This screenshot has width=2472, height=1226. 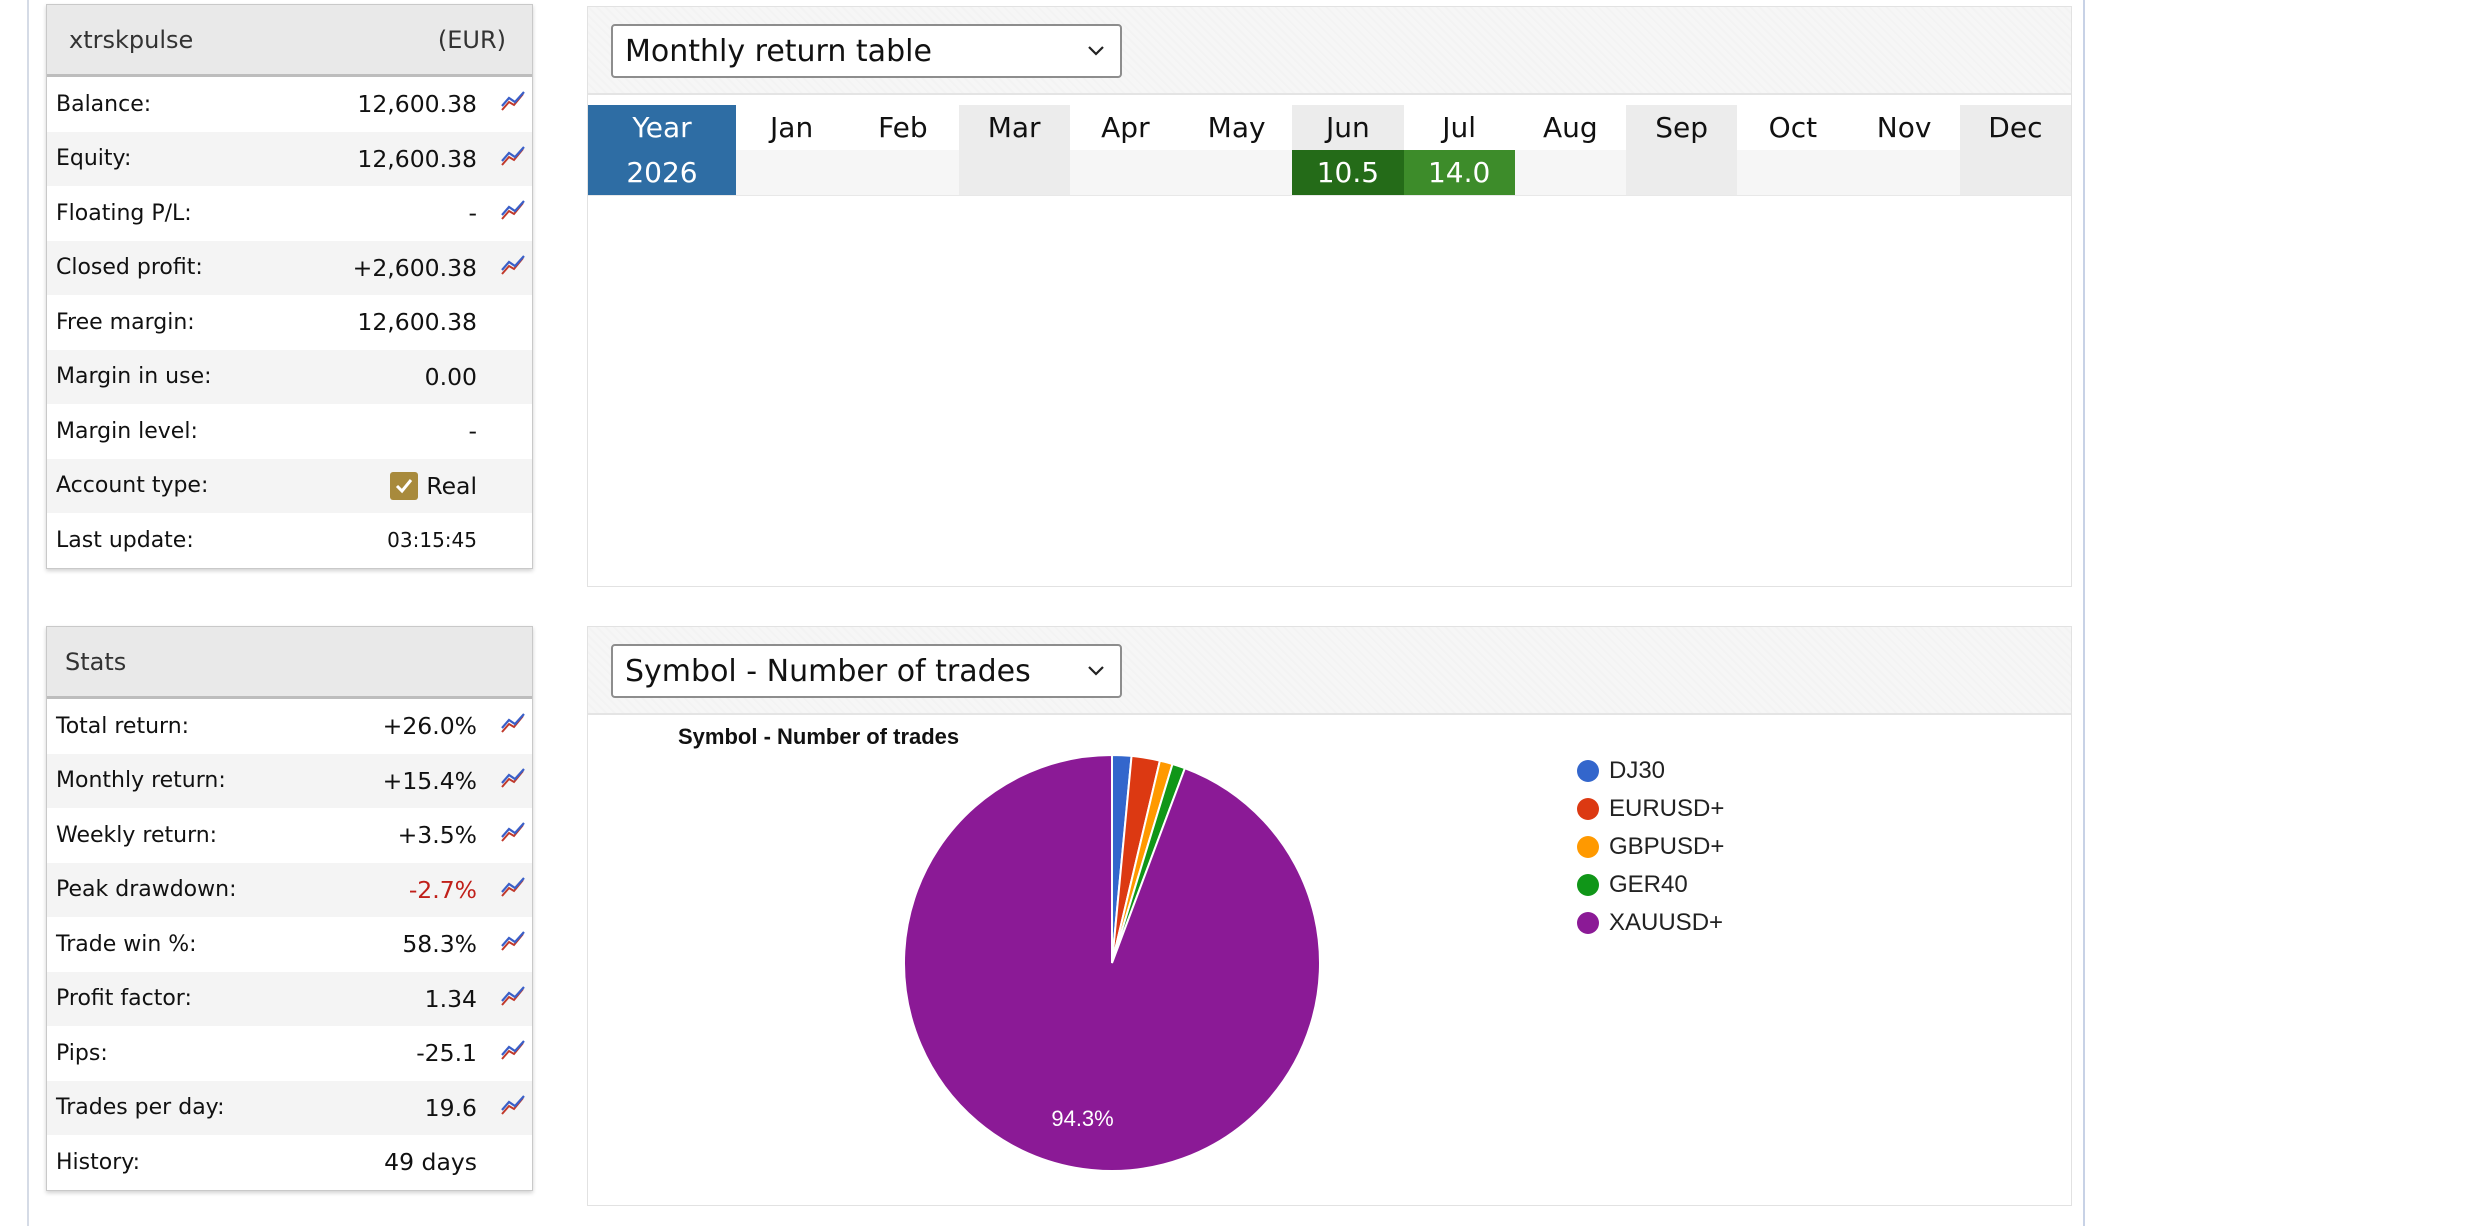 What do you see at coordinates (450, 998) in the screenshot?
I see `stats-row-value: 1.34` at bounding box center [450, 998].